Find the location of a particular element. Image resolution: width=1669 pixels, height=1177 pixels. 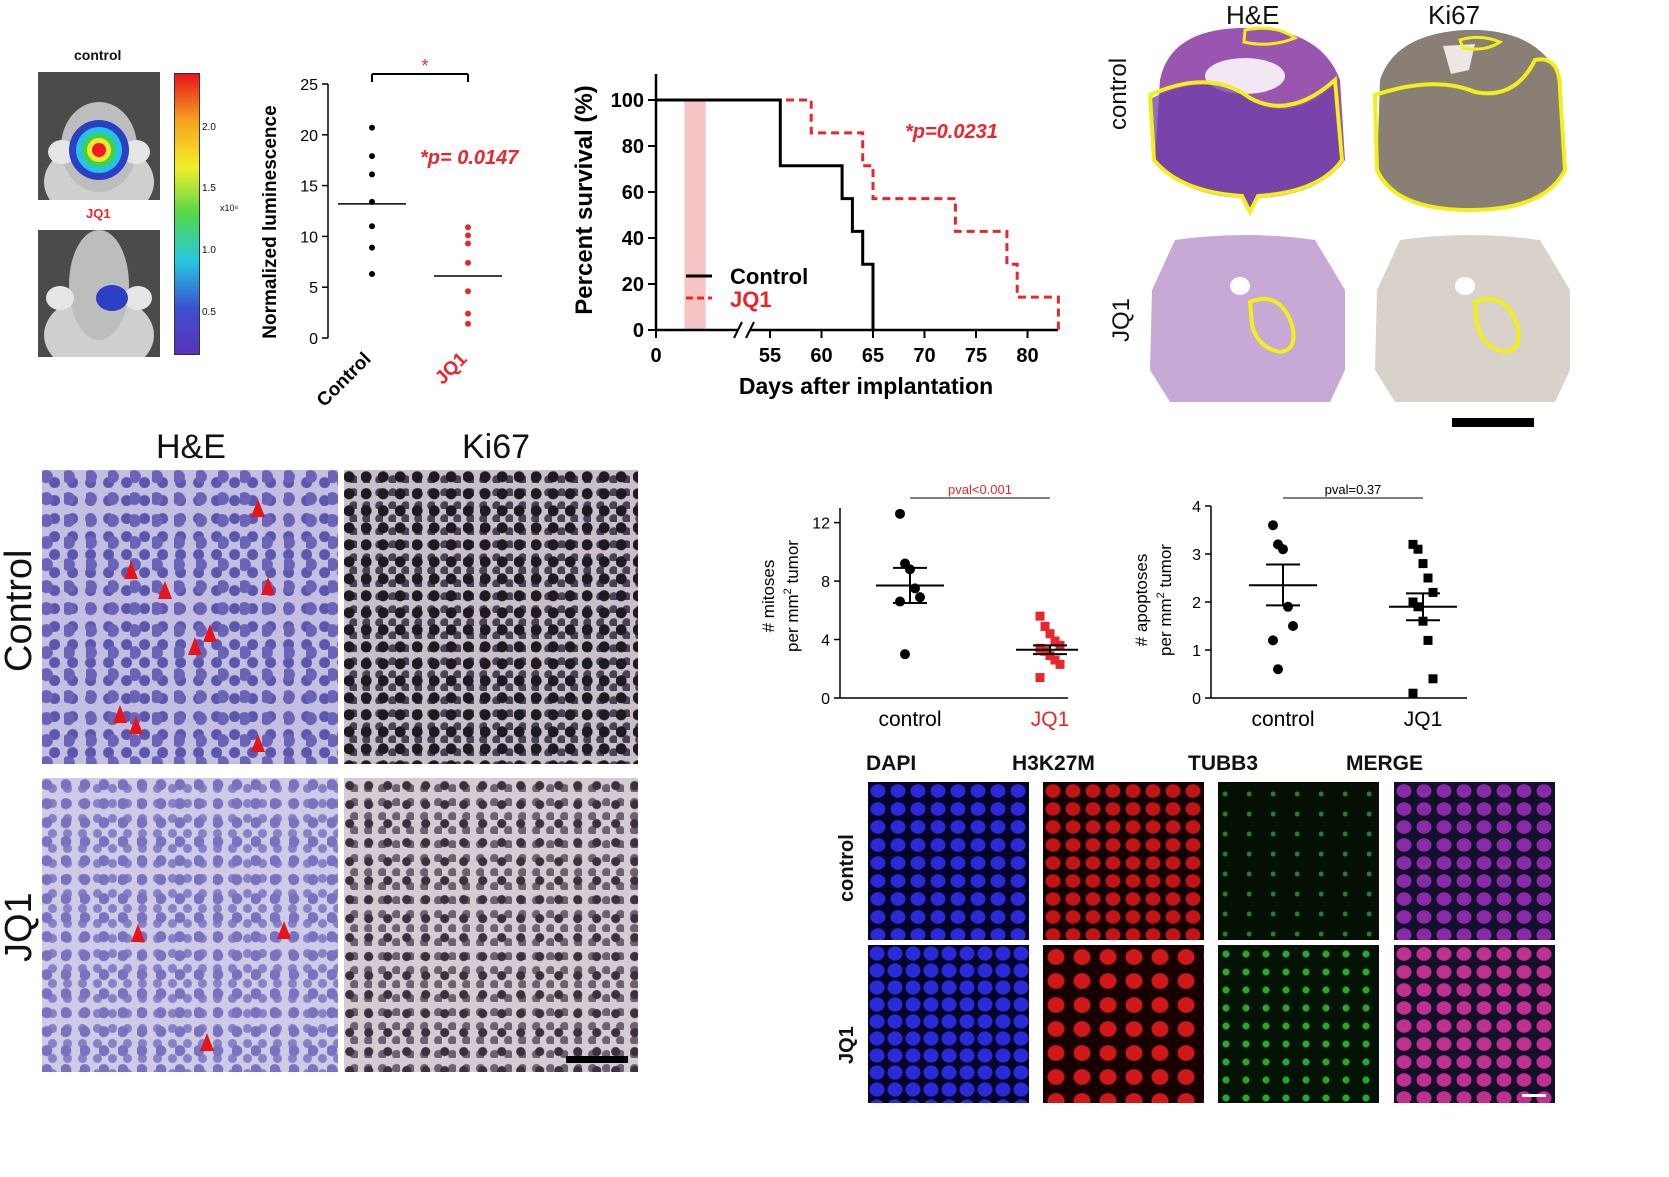

section-control-ki67 is located at coordinates (1470, 121).